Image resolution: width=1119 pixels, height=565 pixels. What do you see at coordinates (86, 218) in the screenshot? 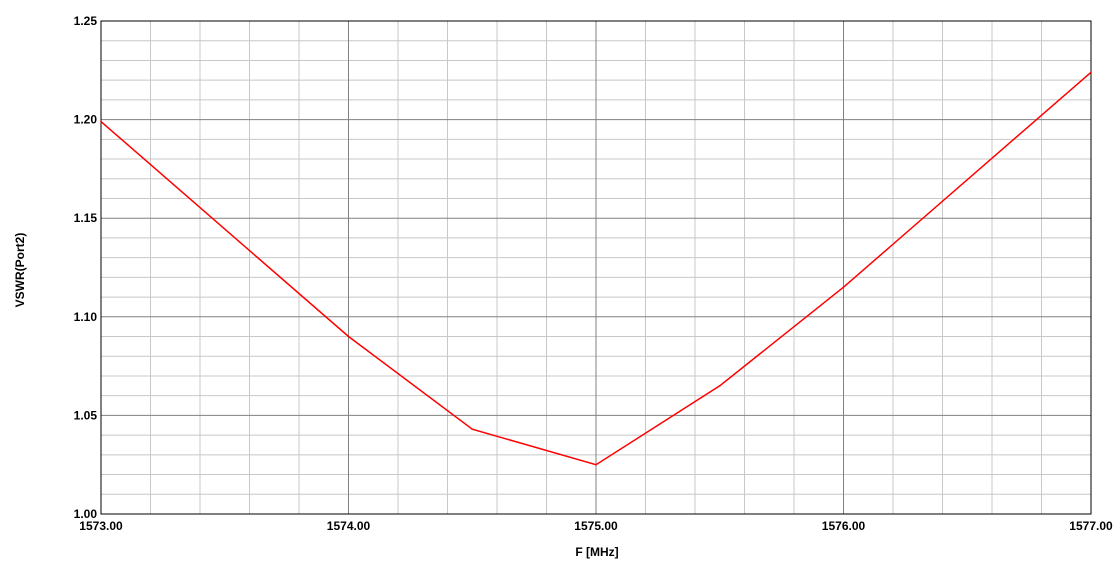
I see `y-tick-label: 1.15` at bounding box center [86, 218].